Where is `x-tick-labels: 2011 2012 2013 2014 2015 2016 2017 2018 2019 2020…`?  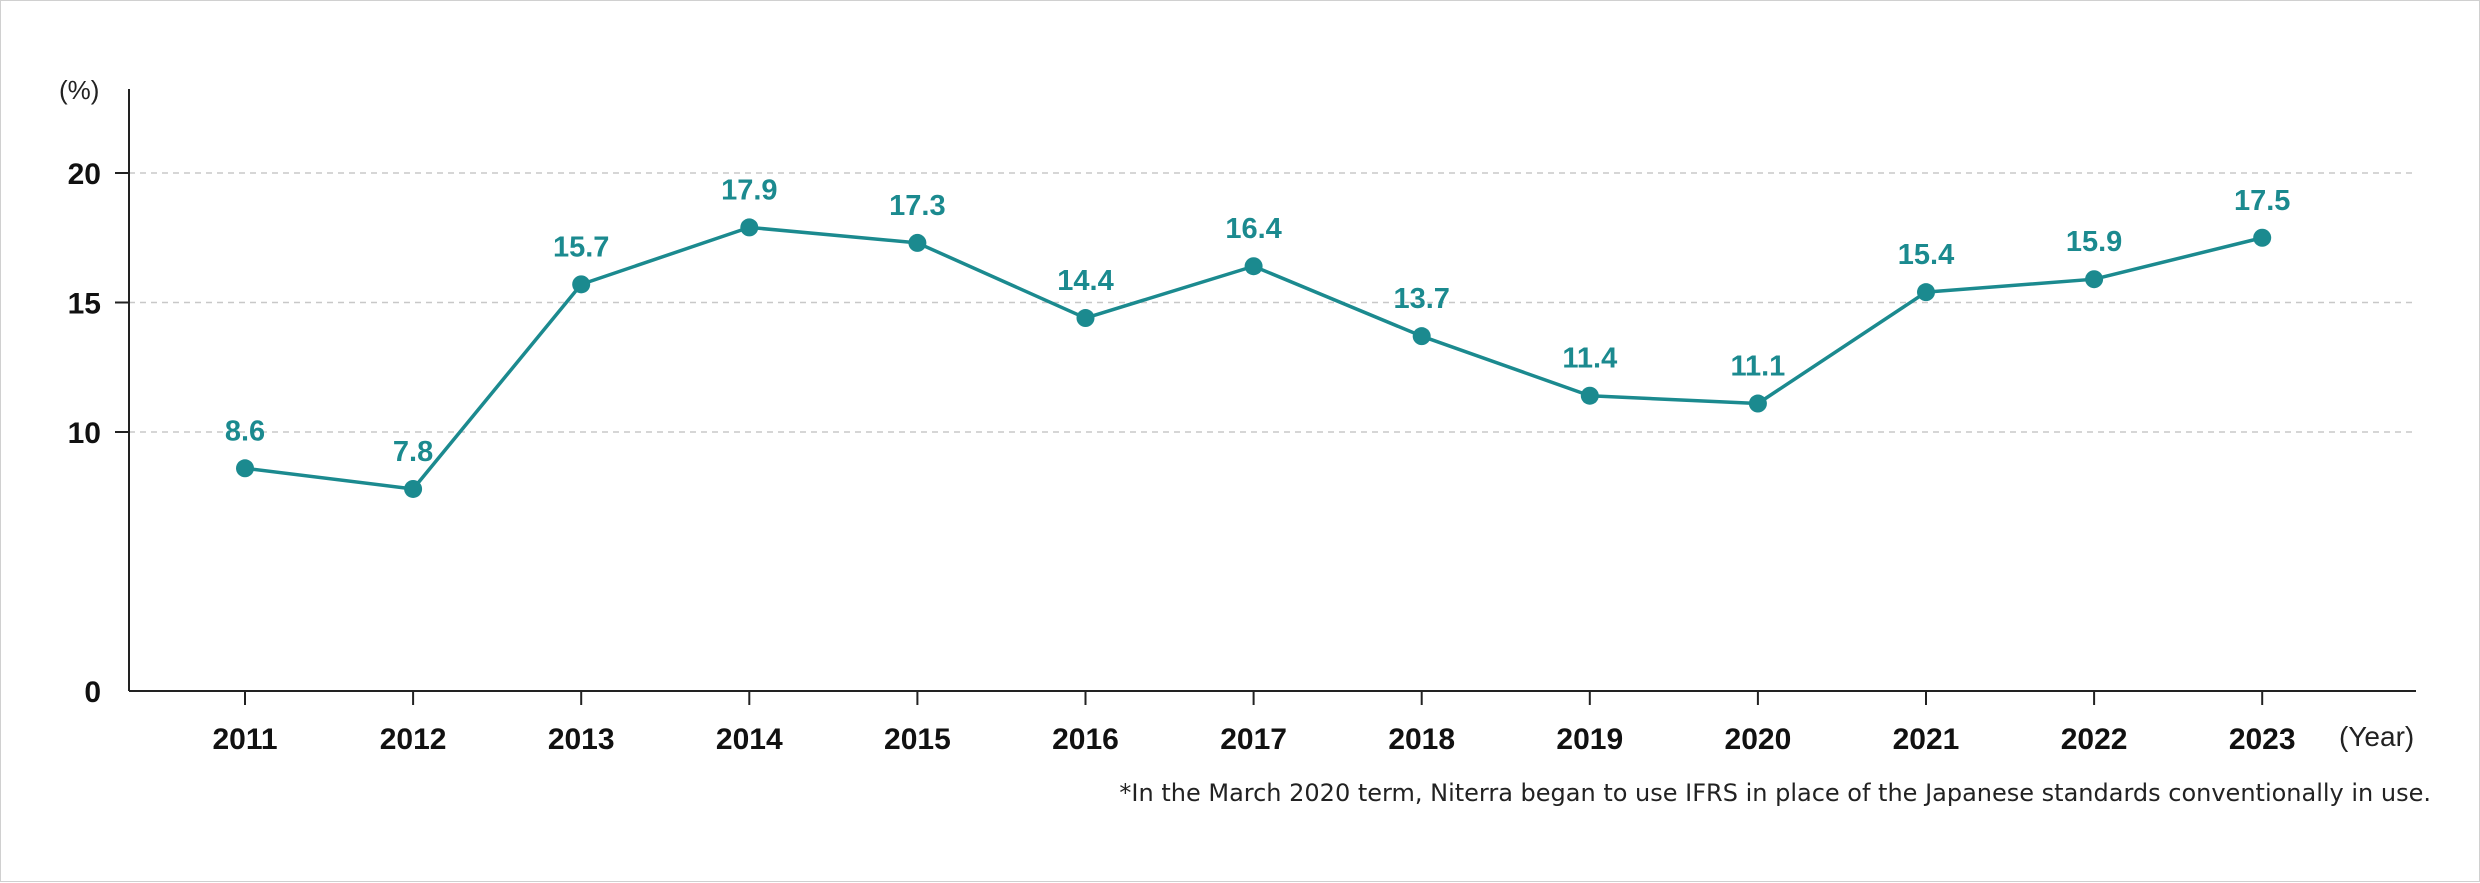
x-tick-labels: 2011 2012 2013 2014 2015 2016 2017 2018 2019 2020… is located at coordinates (1254, 723).